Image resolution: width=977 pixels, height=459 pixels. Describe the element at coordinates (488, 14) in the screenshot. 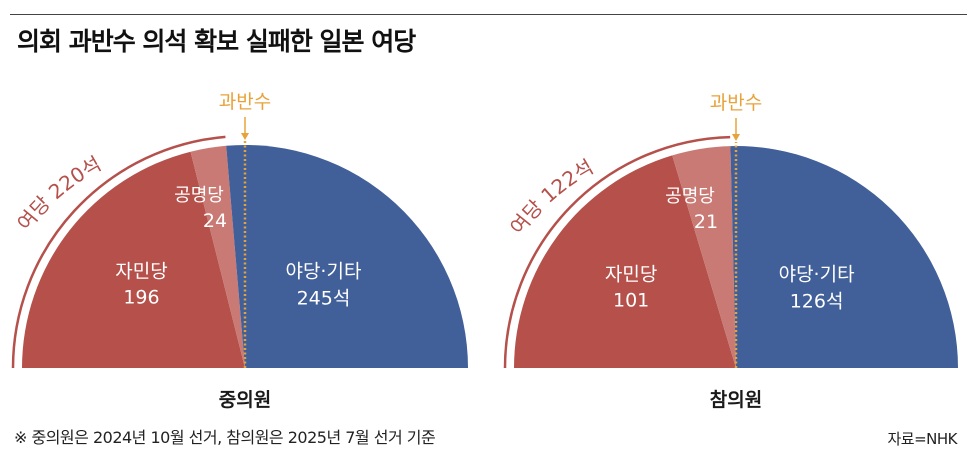

I see `top-rule` at that location.